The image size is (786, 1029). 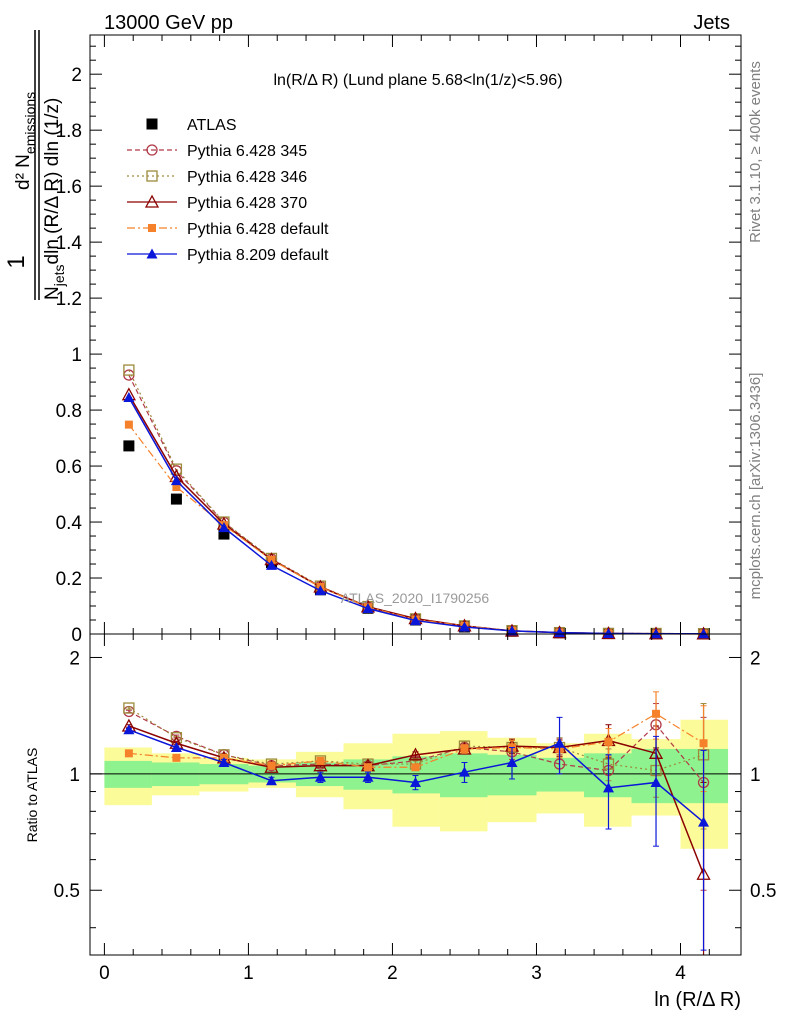 What do you see at coordinates (417, 80) in the screenshot?
I see `panel-title: ln(R/Δ R) (Lund plane 5.68<ln(1/z)<5.96)` at bounding box center [417, 80].